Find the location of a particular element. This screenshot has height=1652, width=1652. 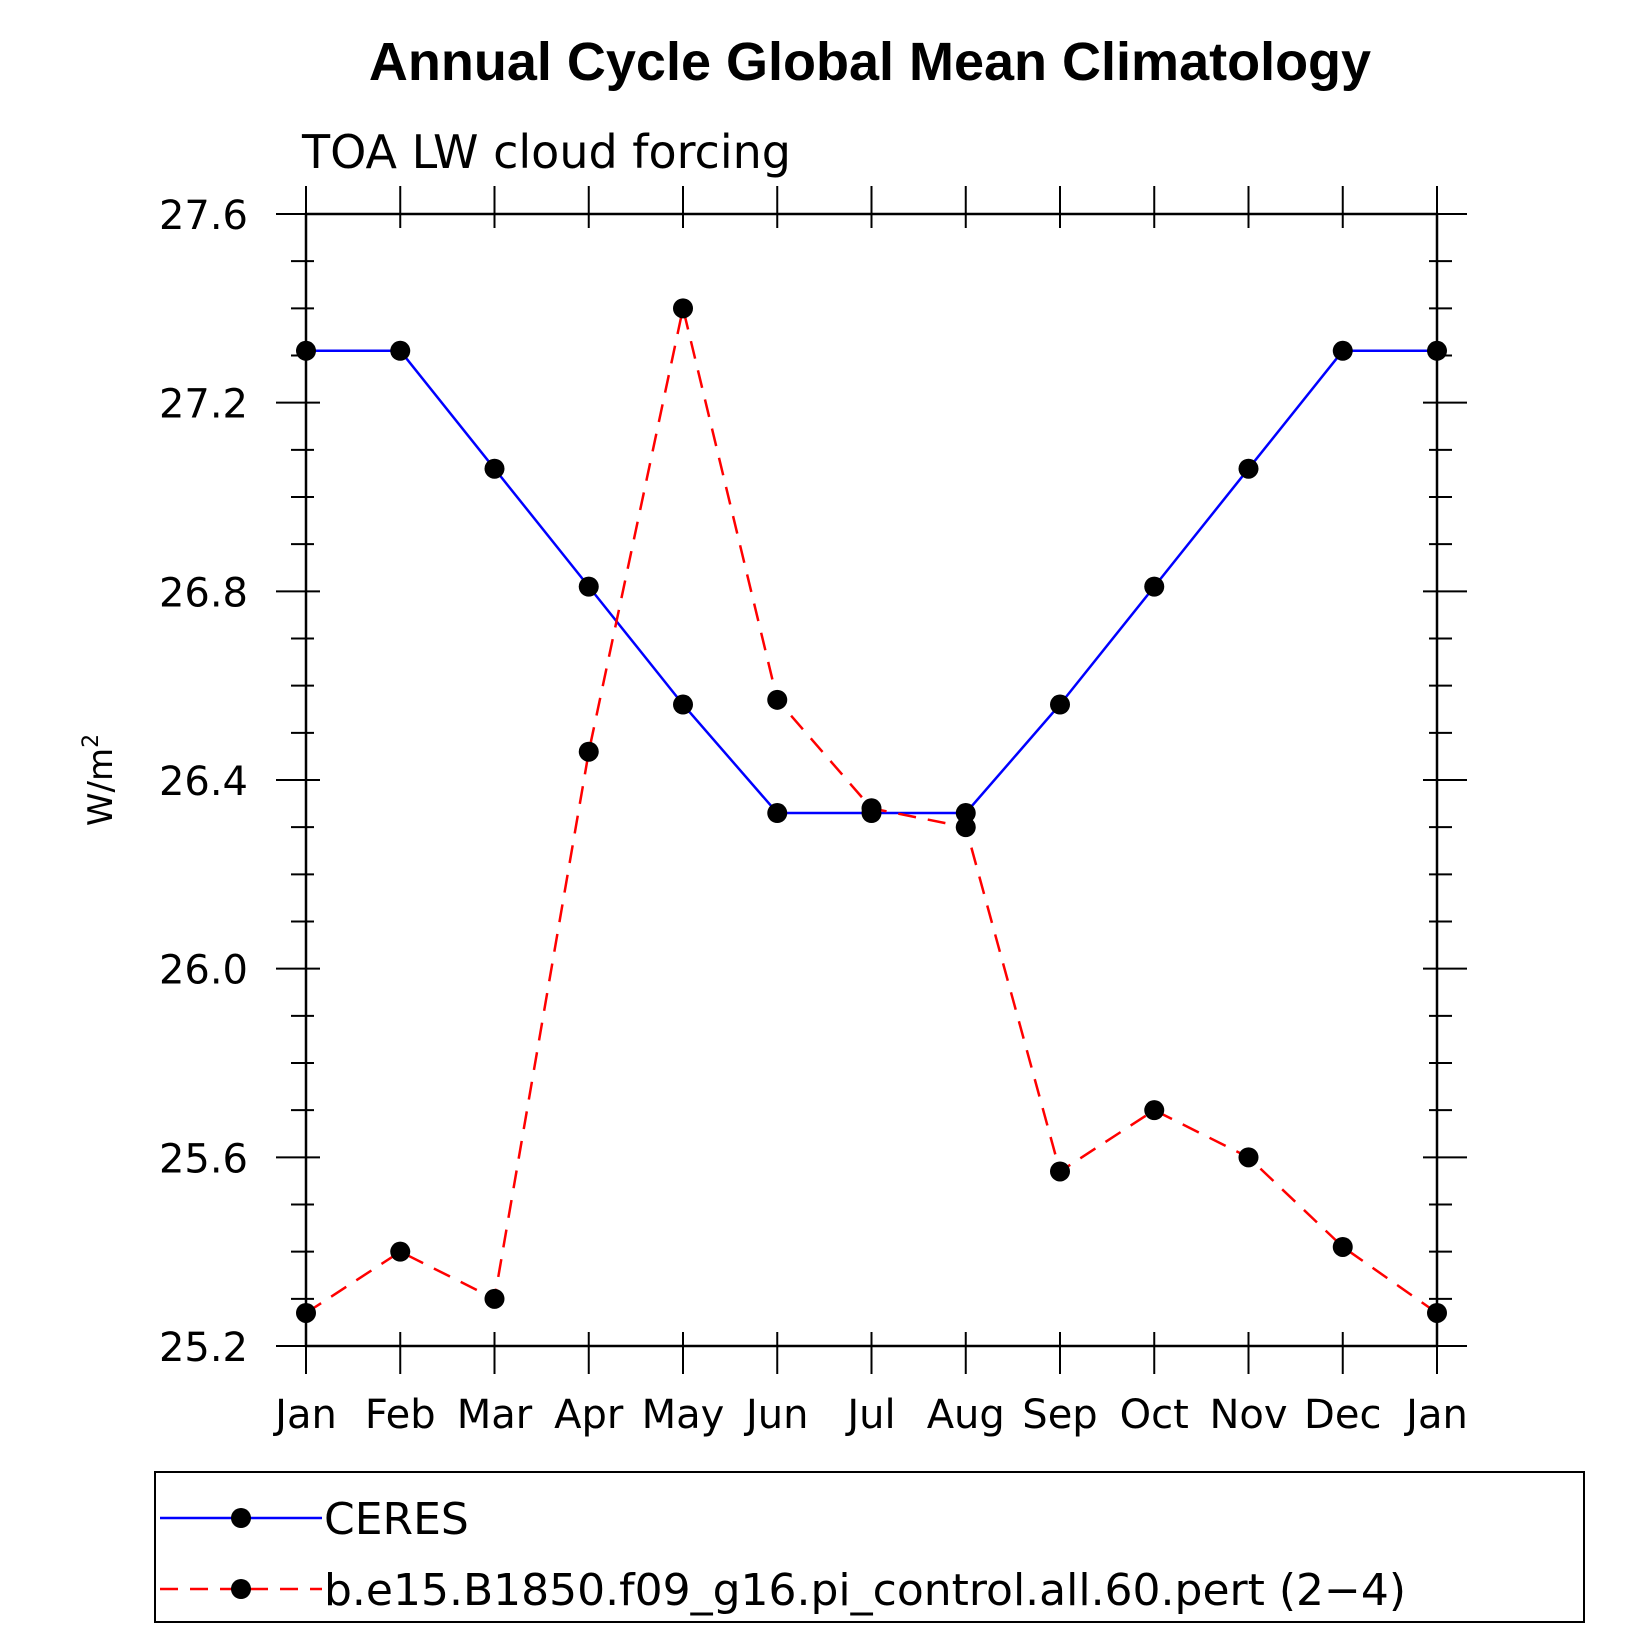

x-tick-label: Apr is located at coordinates (589, 1415).